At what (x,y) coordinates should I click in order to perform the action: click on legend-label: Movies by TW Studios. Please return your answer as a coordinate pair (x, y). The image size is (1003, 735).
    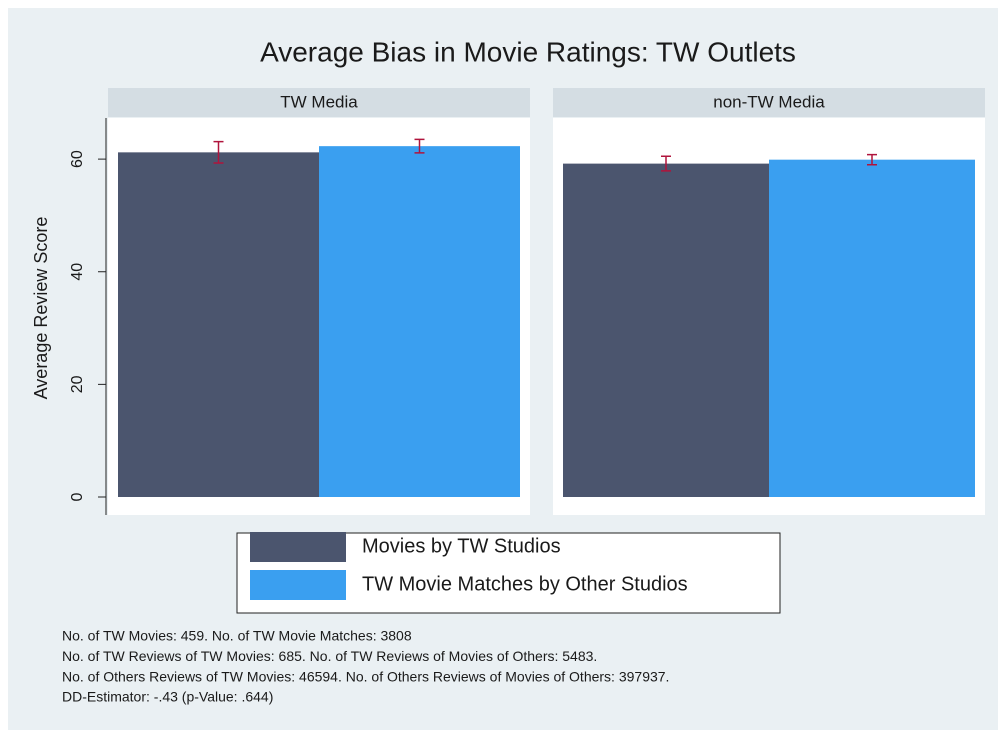
    Looking at the image, I should click on (461, 546).